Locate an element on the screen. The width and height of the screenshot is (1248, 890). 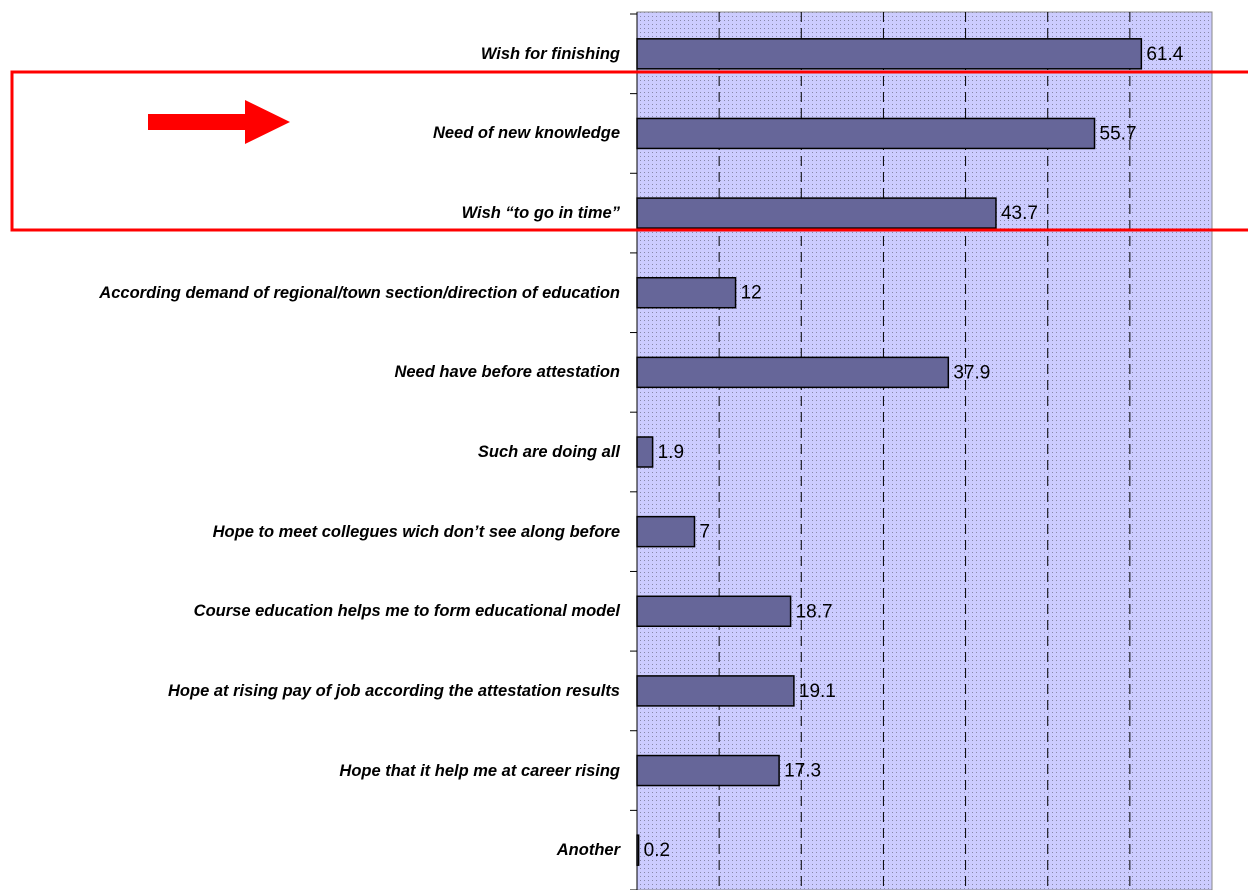
category-text: Need of new knowledge is located at coordinates (526, 133).